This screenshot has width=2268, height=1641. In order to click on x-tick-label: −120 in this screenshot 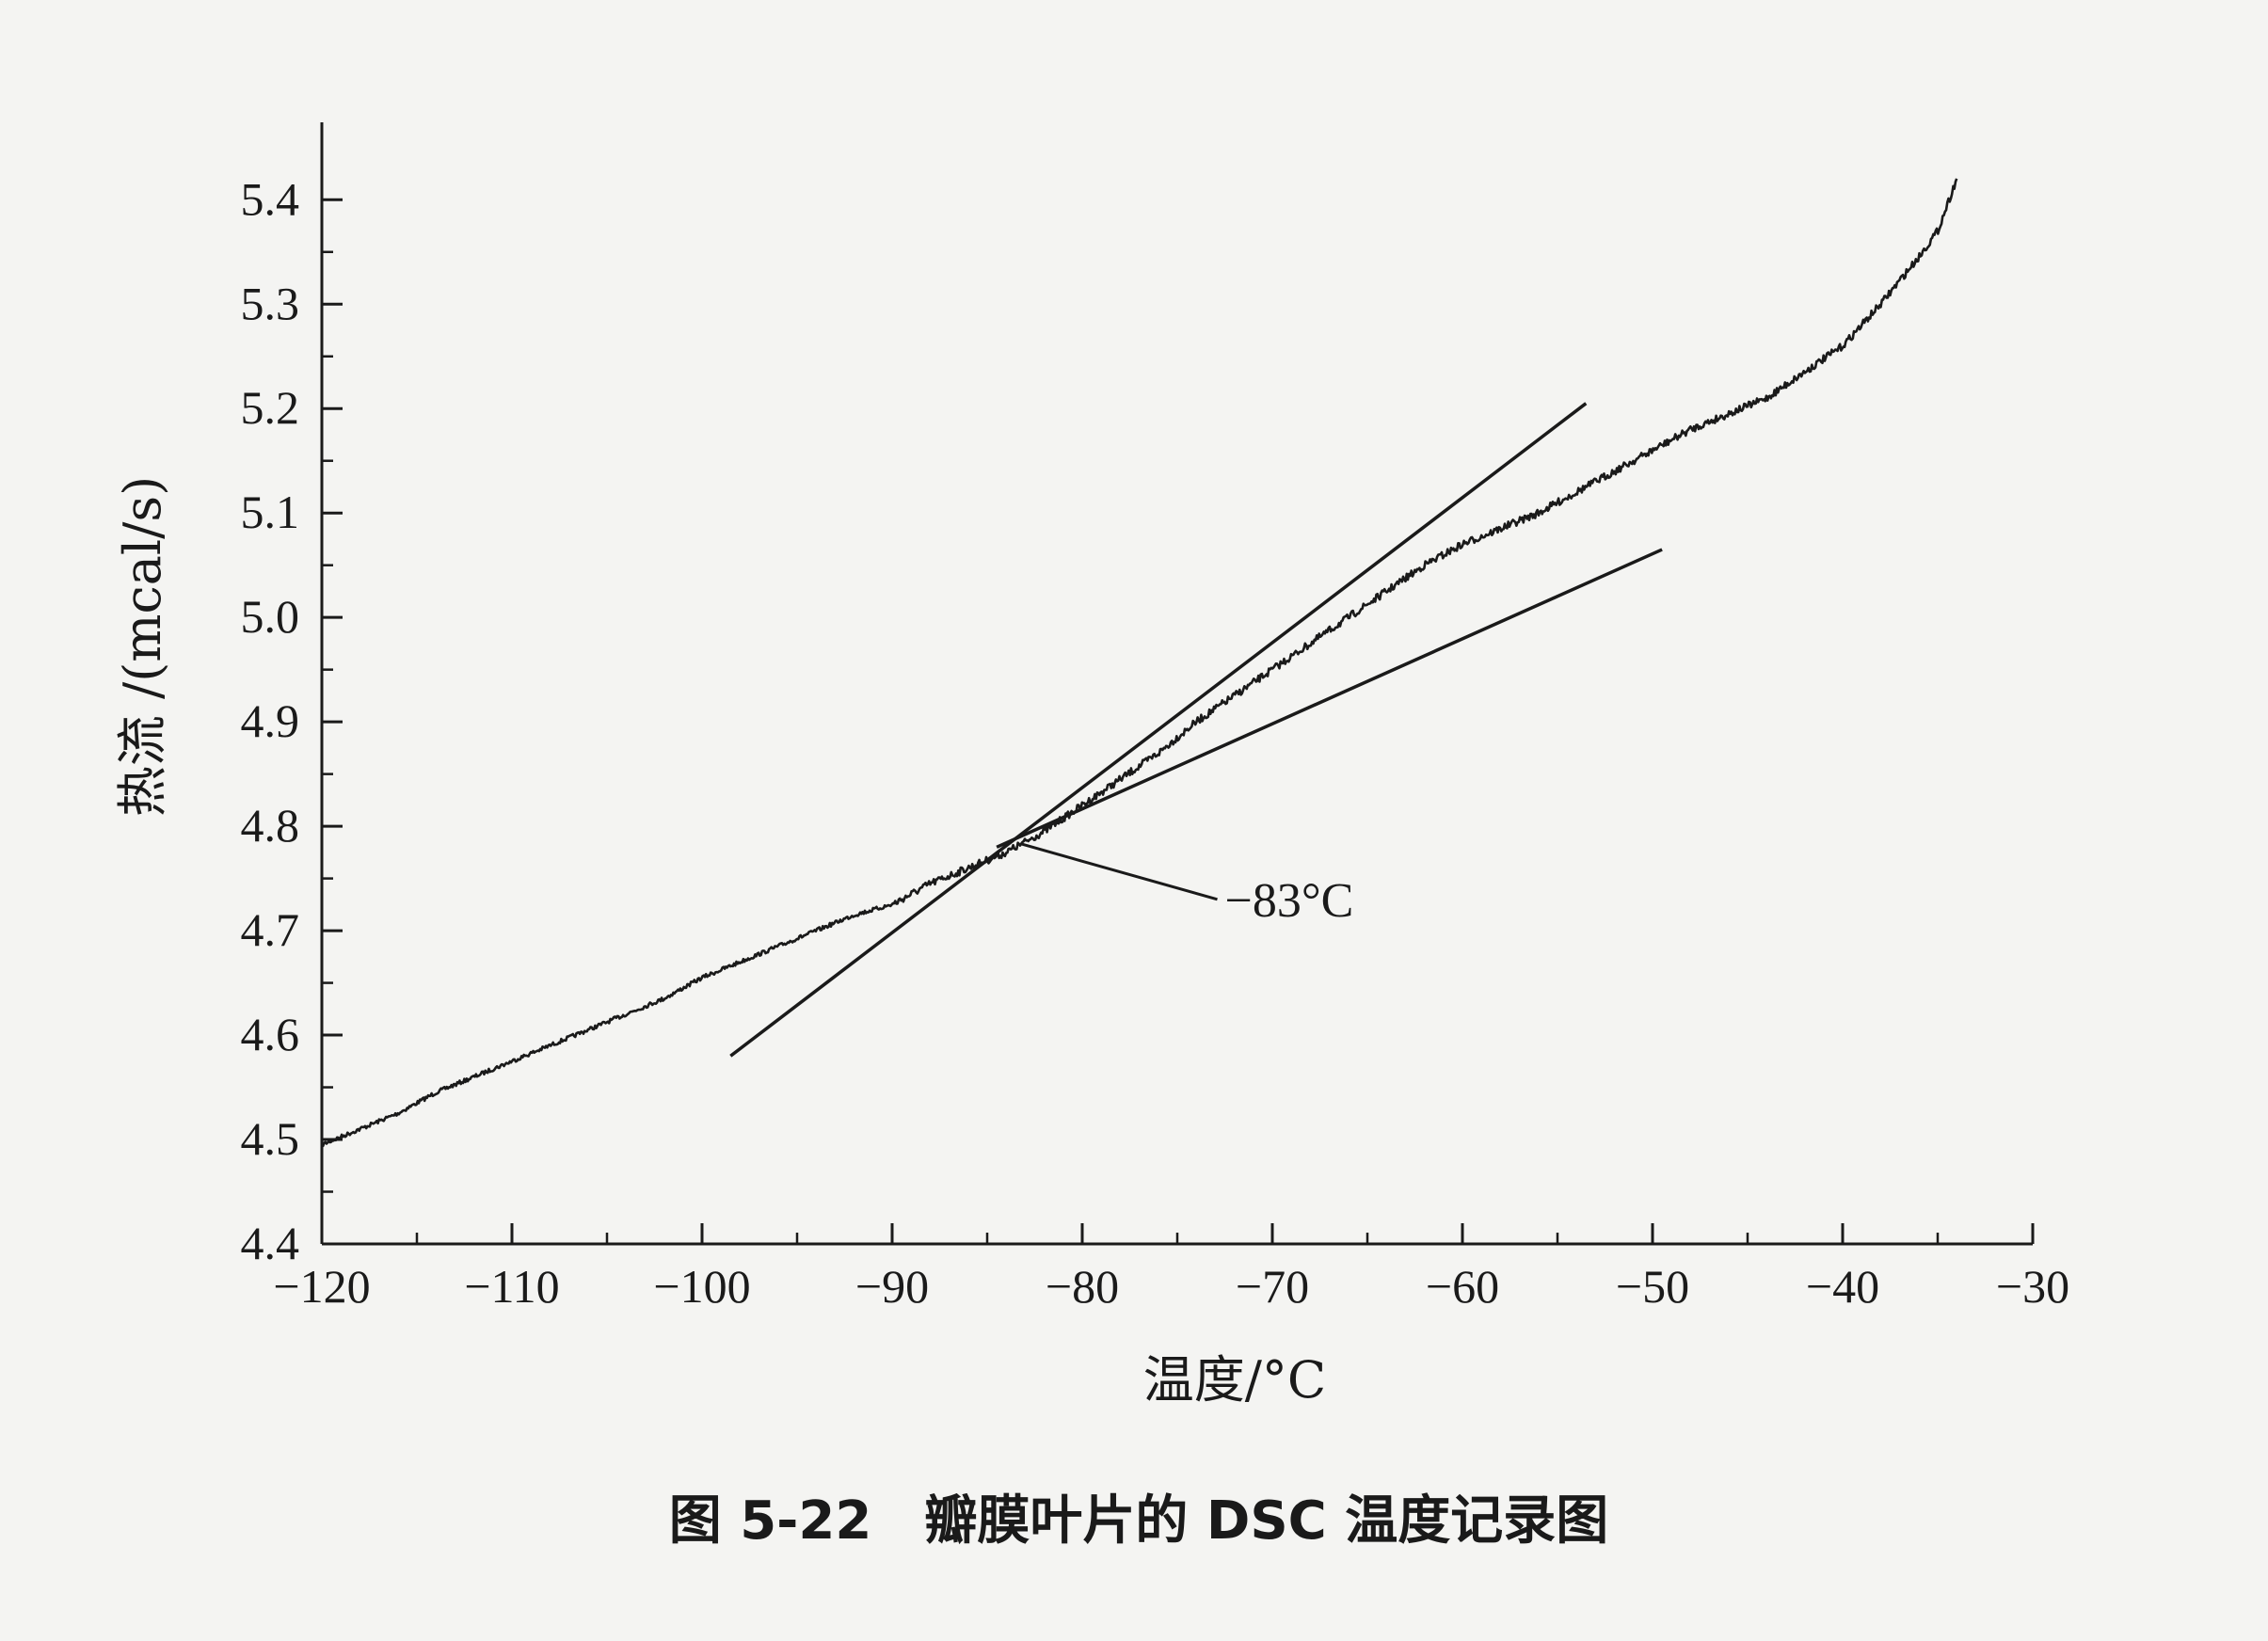, I will do `click(321, 1287)`.